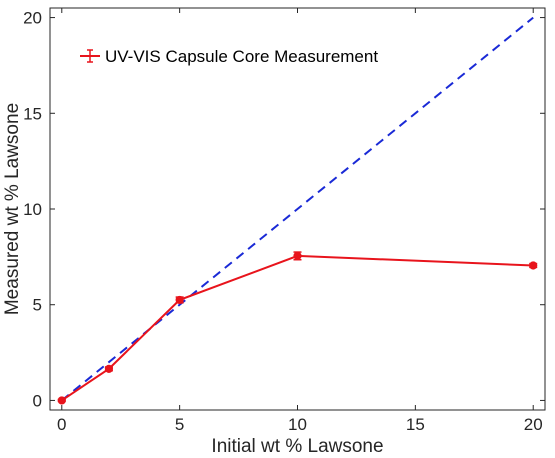 The image size is (555, 458). I want to click on y-axis-label: Measured wt % Lawsone, so click(12, 209).